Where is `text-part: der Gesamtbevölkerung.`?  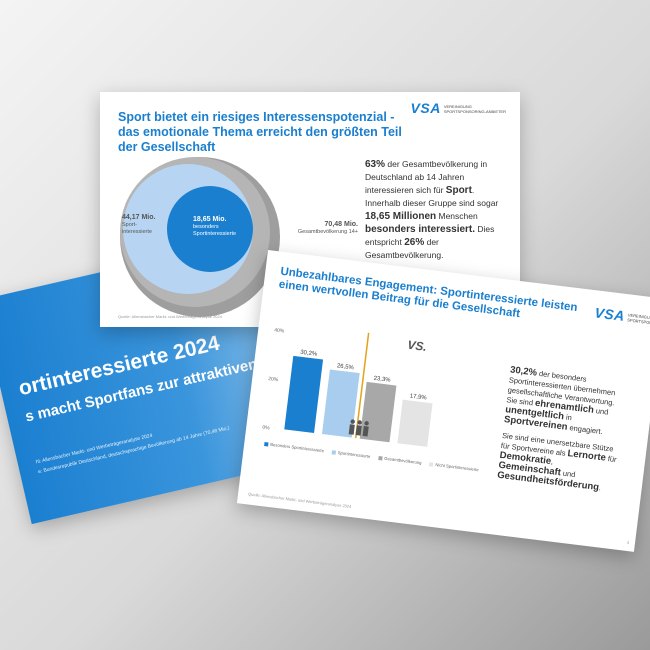 text-part: der Gesamtbevölkerung. is located at coordinates (404, 248).